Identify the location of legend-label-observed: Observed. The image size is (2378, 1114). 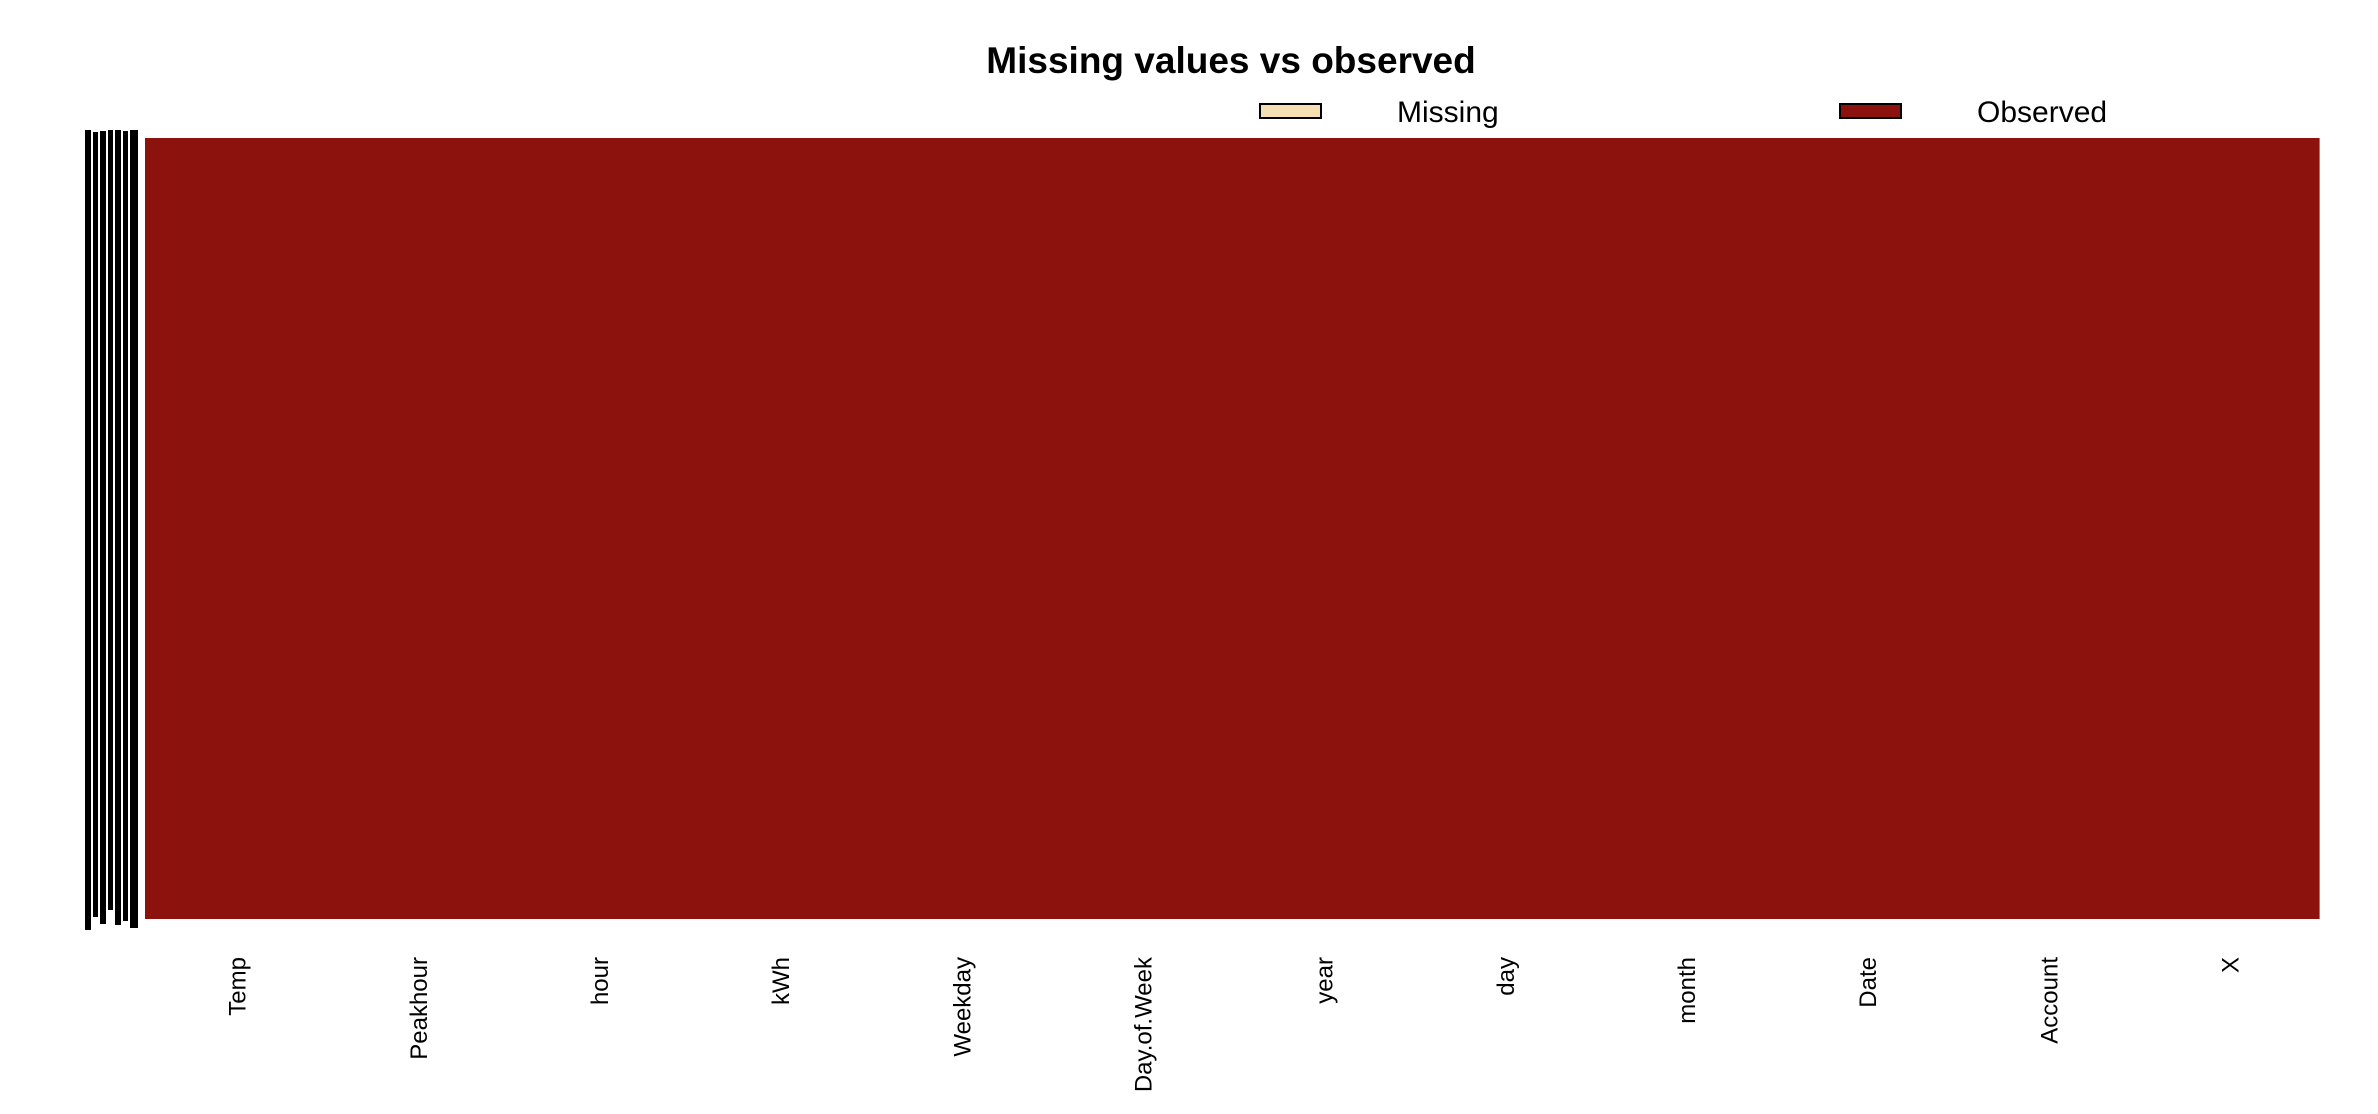
(2042, 112).